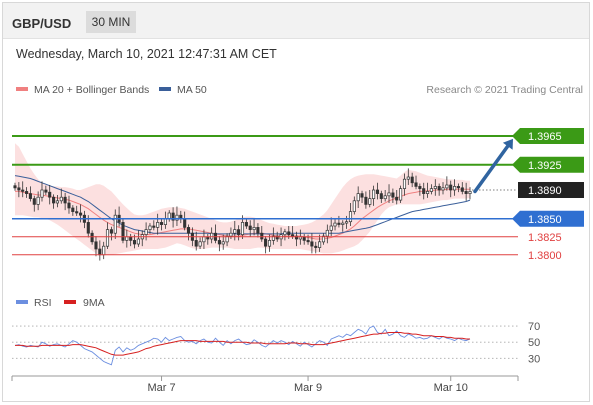 The width and height of the screenshot is (593, 405). I want to click on header-bar: GBP/USD 30 MIN, so click(296, 21).